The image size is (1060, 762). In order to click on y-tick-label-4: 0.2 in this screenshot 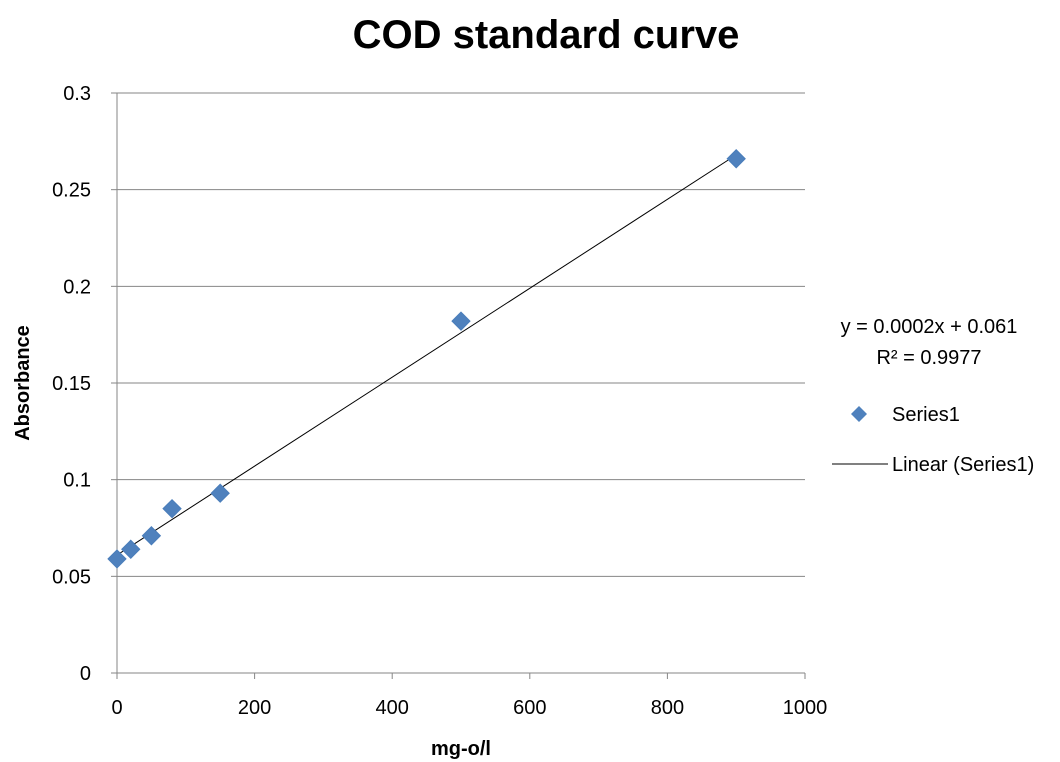, I will do `click(77, 287)`.